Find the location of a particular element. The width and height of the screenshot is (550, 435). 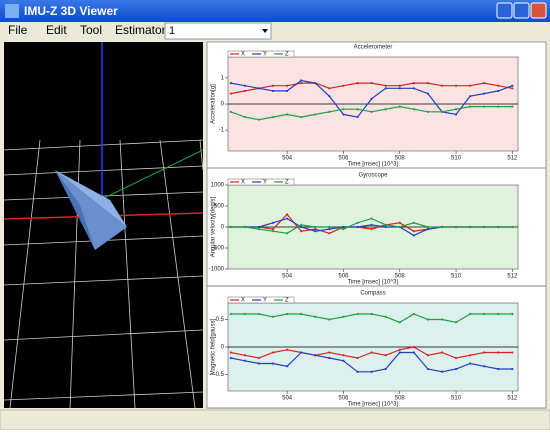

estimator-combo is located at coordinates (218, 31).